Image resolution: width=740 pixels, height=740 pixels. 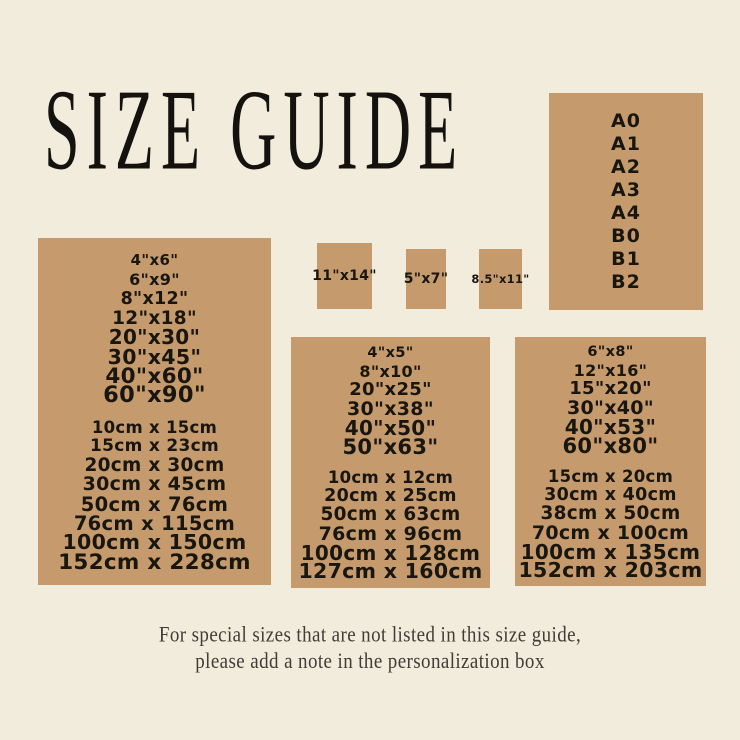 I want to click on size-line: 40"x53", so click(x=610, y=426).